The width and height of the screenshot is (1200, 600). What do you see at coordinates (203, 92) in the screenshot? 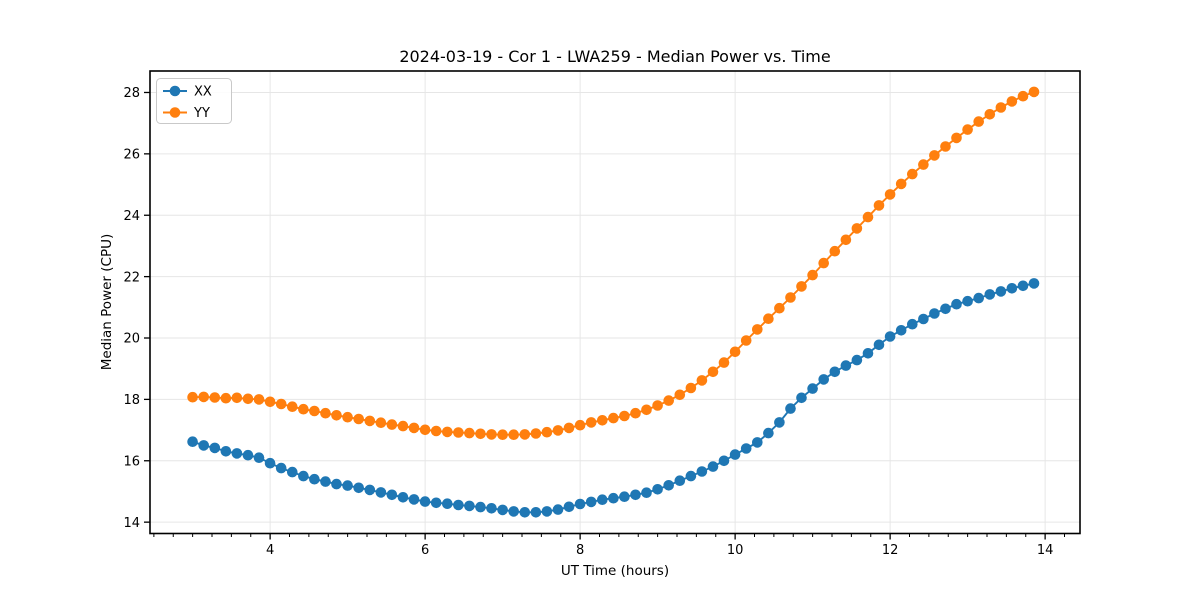
I see `legend-label: XX` at bounding box center [203, 92].